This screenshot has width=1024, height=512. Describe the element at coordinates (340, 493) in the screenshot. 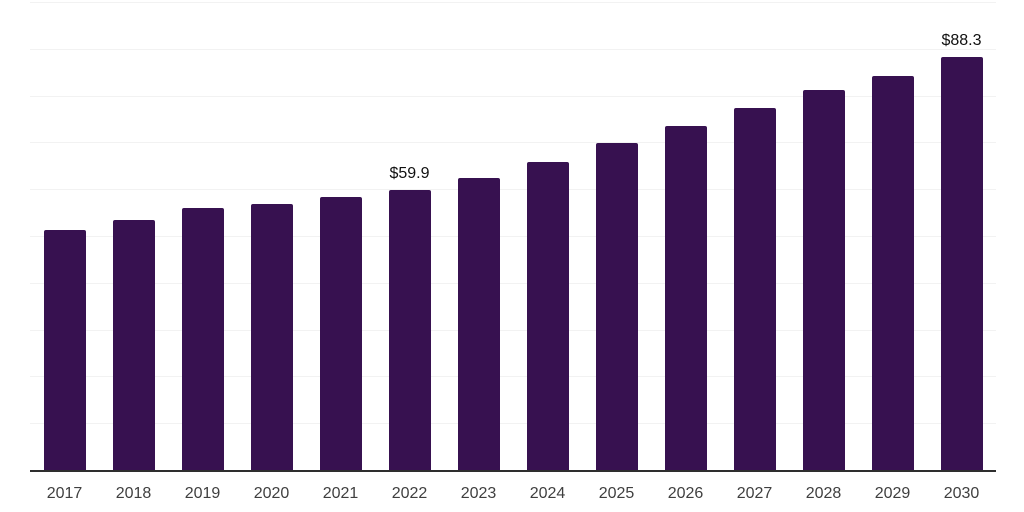

I see `x-tick-2021: 2021` at that location.